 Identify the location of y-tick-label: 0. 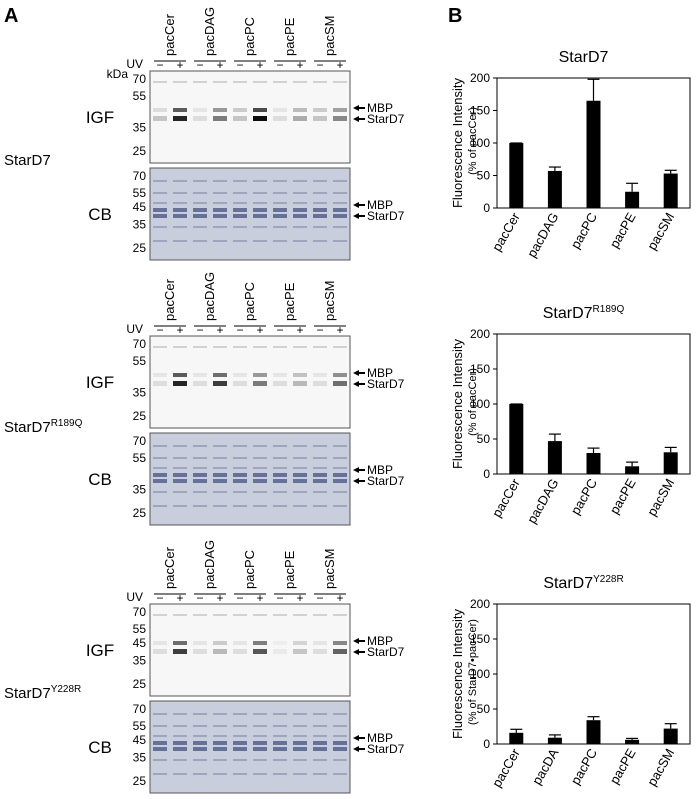
(486, 208).